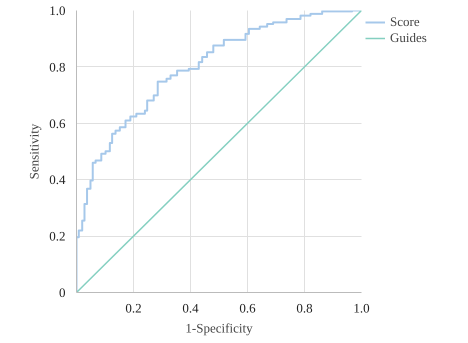 The image size is (468, 343). What do you see at coordinates (191, 308) in the screenshot?
I see `x-tick-label: 0.4` at bounding box center [191, 308].